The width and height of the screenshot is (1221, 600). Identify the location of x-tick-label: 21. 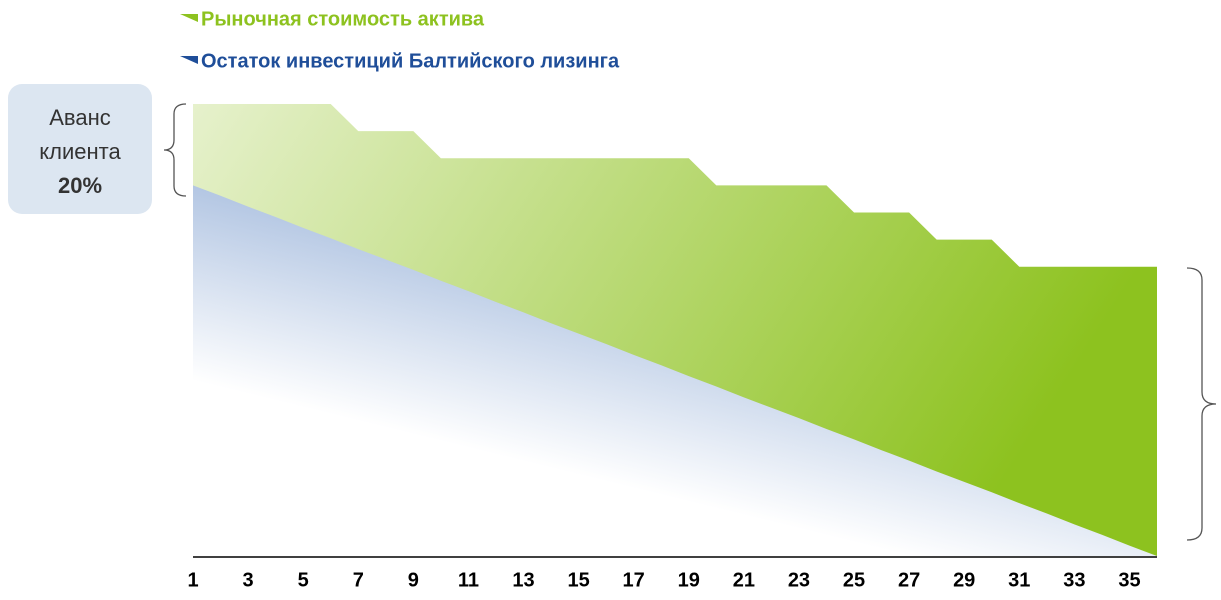
(744, 580).